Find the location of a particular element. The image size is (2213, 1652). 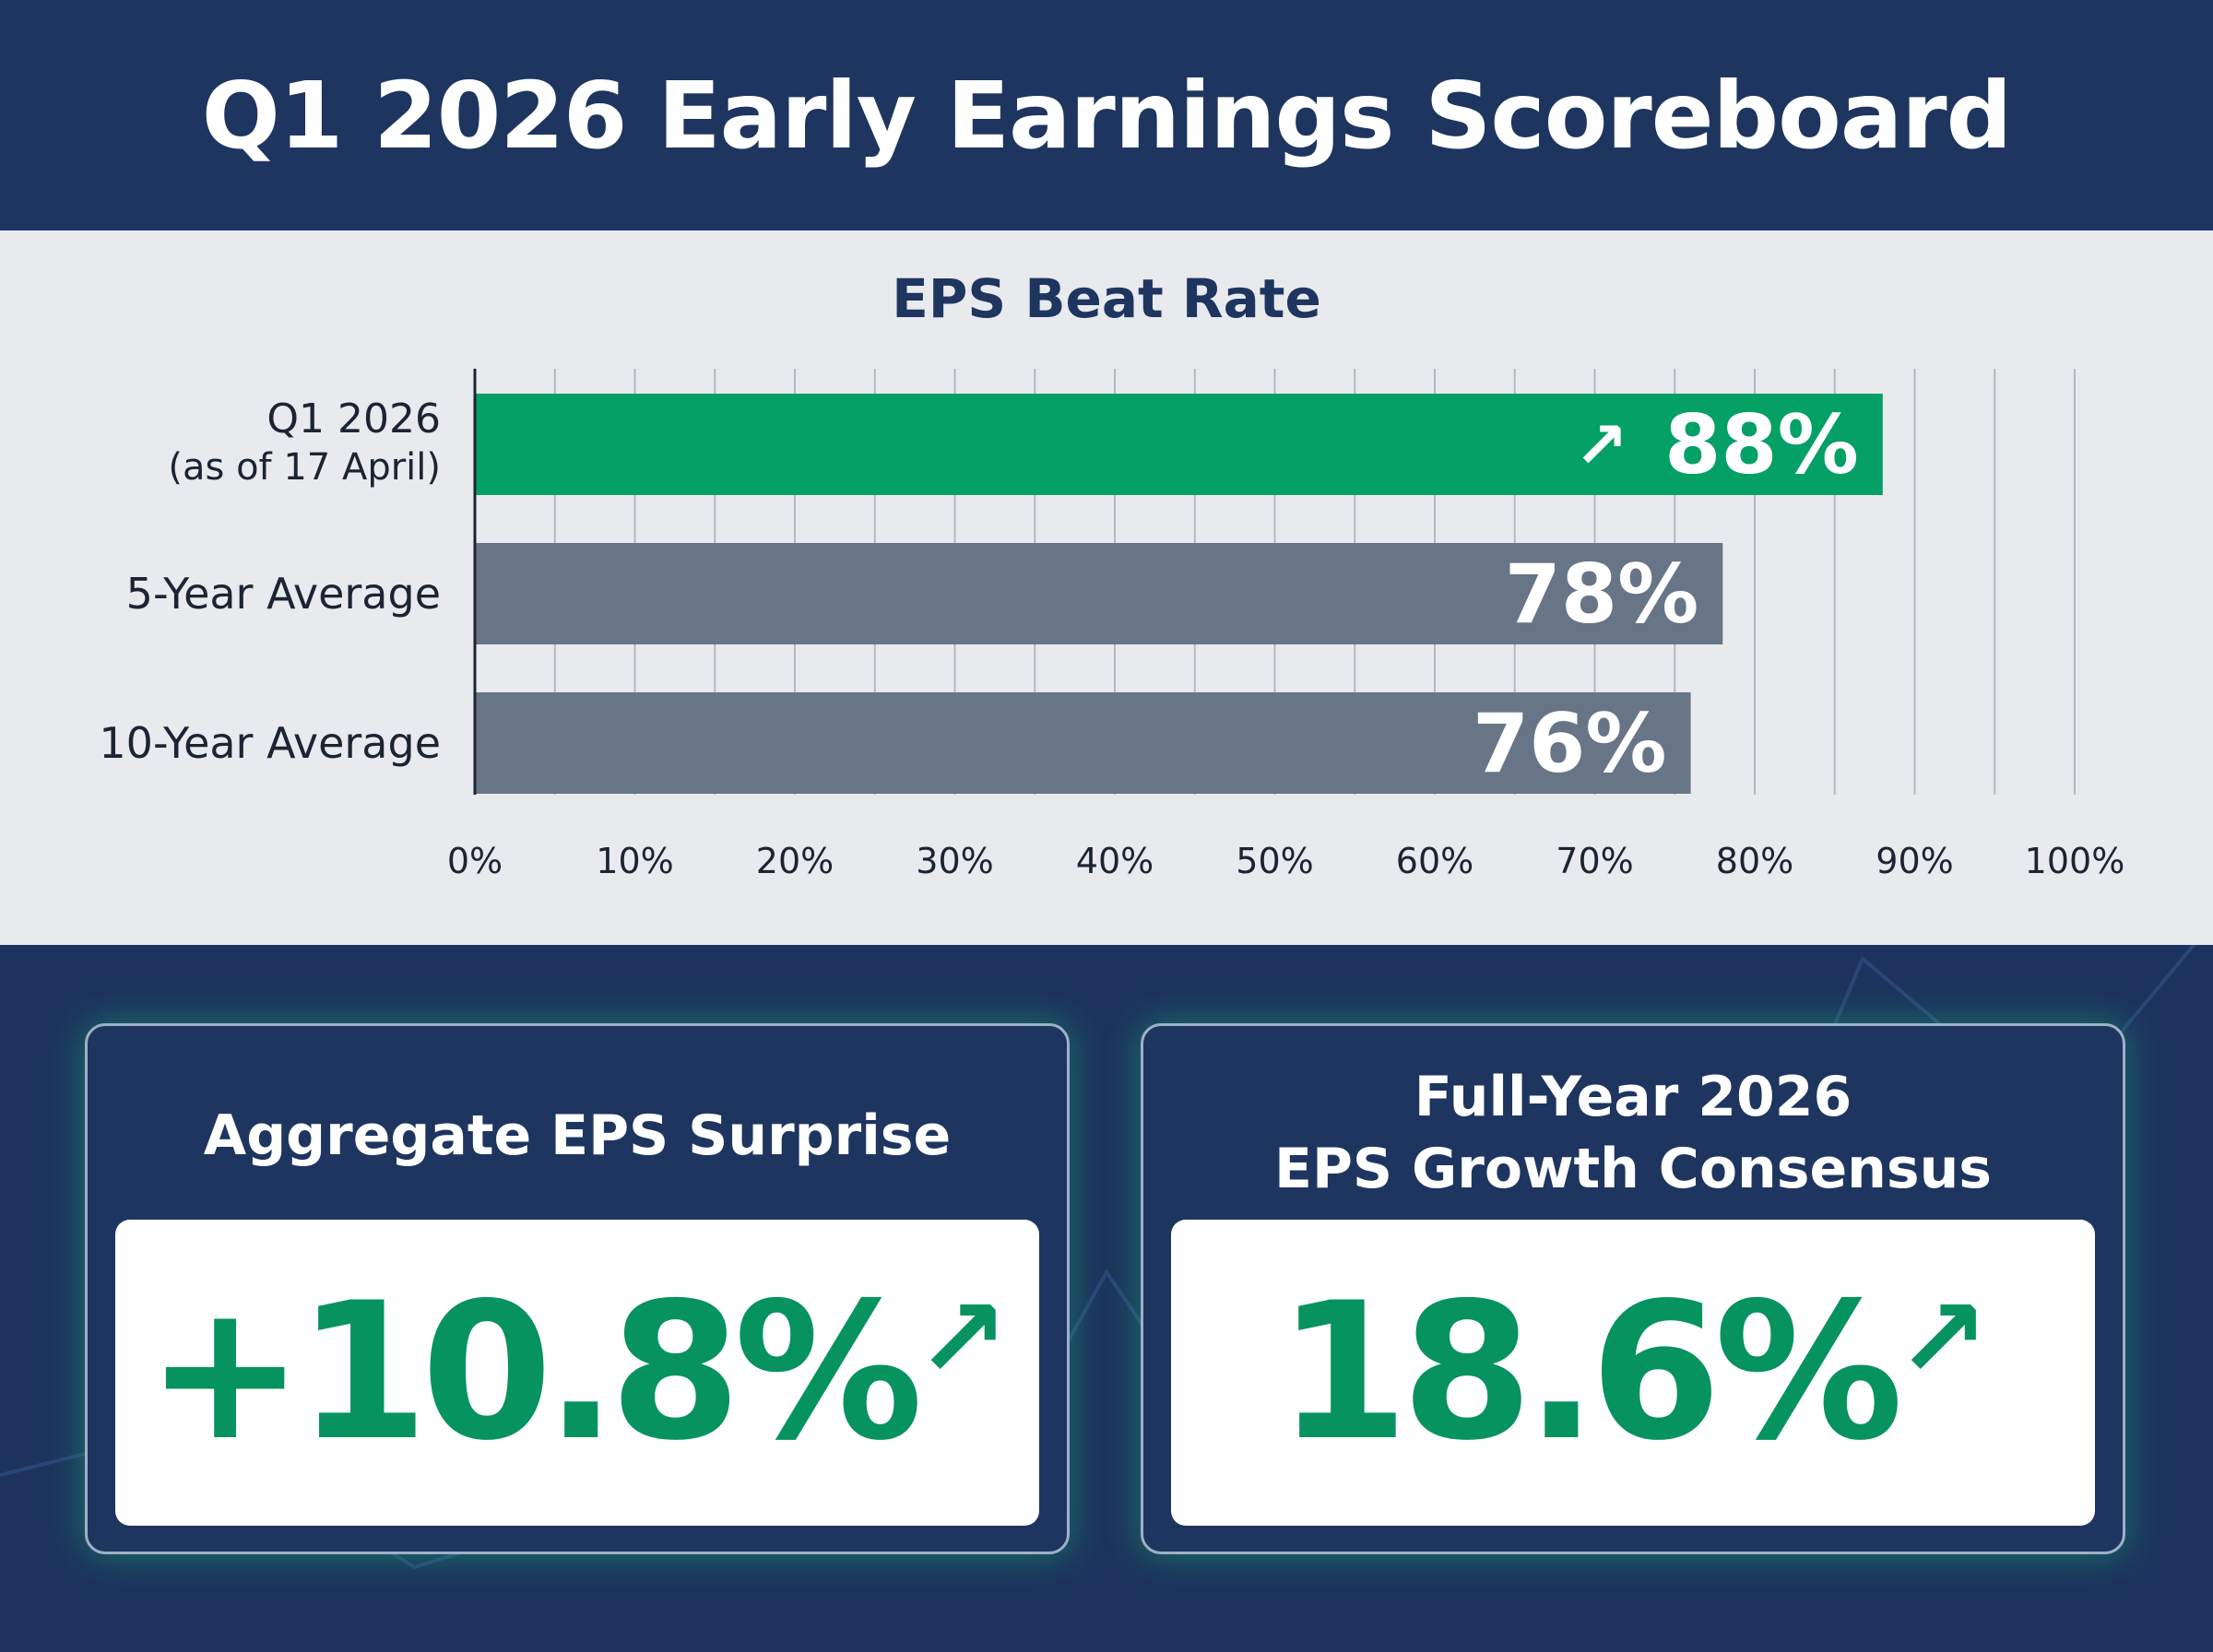

data-label: 76% is located at coordinates (1570, 743).